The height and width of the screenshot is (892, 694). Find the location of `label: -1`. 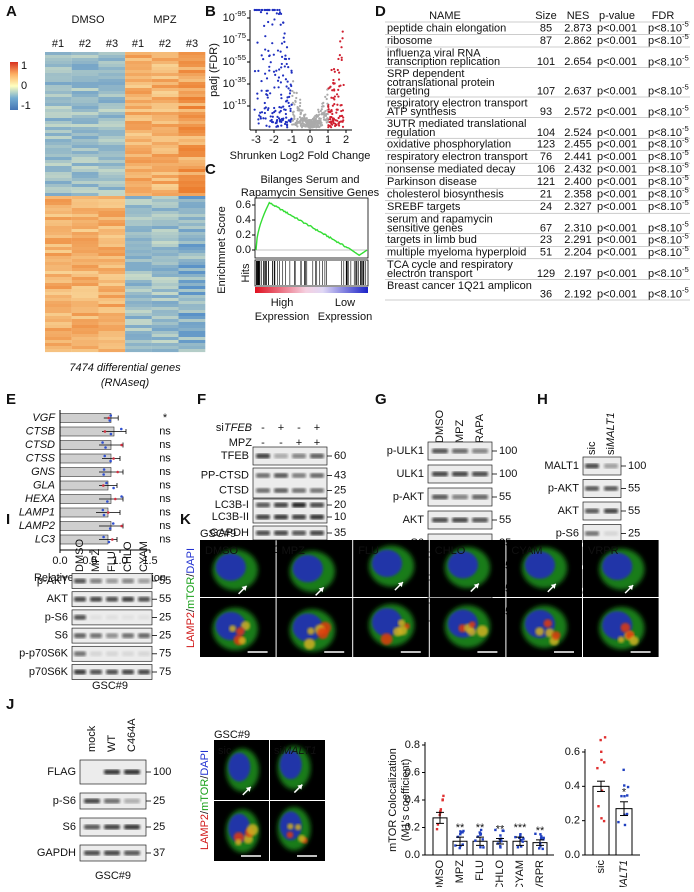

label: -1 is located at coordinates (26, 106).